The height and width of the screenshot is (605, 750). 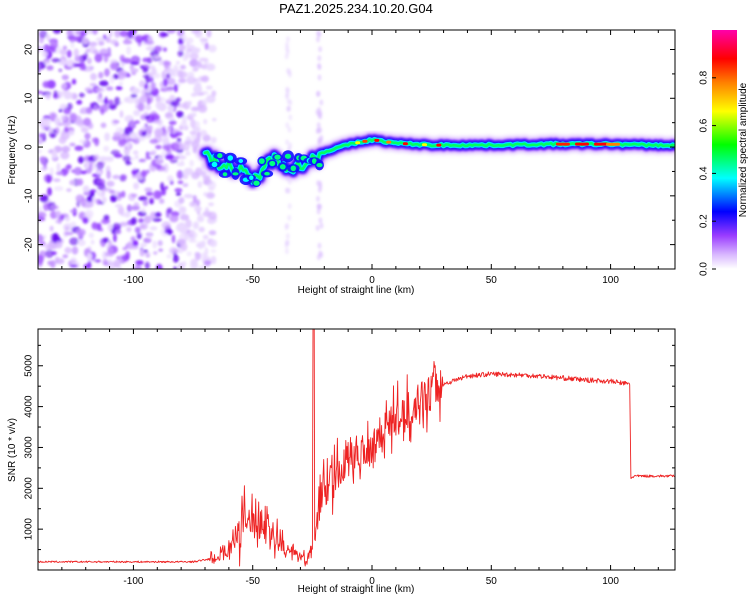 I want to click on spectrogram-x-tick-label: -100, so click(x=133, y=280).